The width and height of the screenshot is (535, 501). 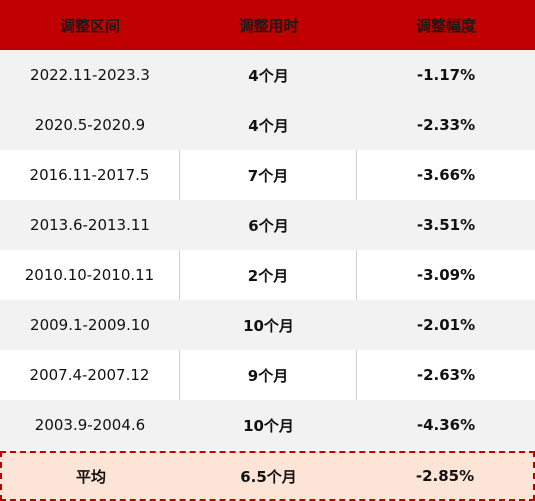 What do you see at coordinates (90, 125) in the screenshot?
I see `cell-period: 2020.5-2020.9` at bounding box center [90, 125].